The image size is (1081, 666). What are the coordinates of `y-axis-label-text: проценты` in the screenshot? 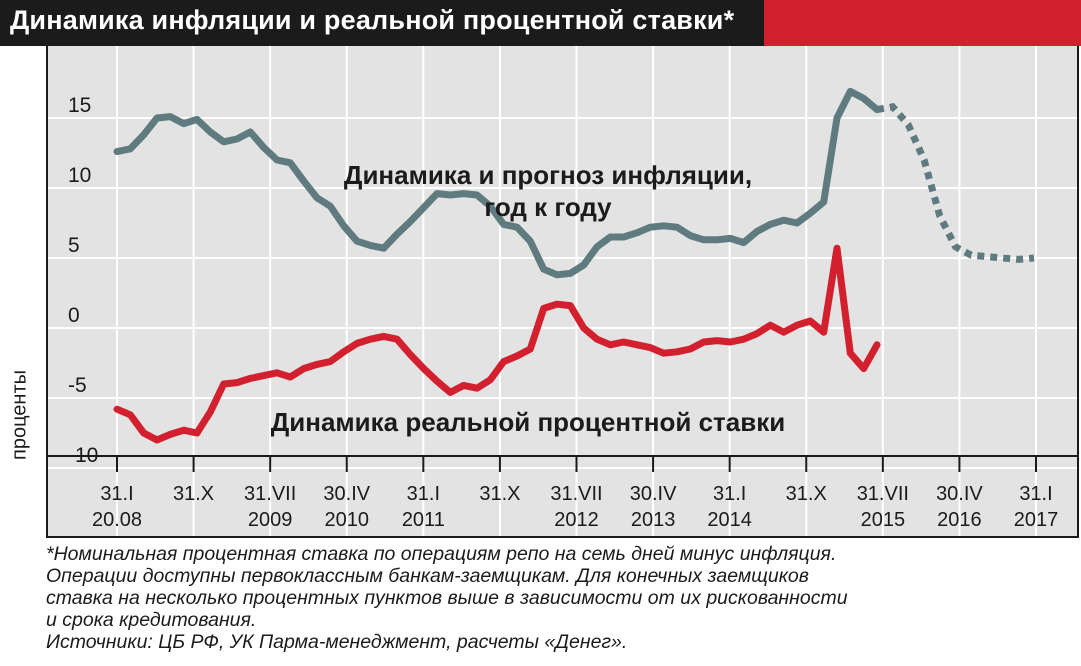 It's located at (19, 415).